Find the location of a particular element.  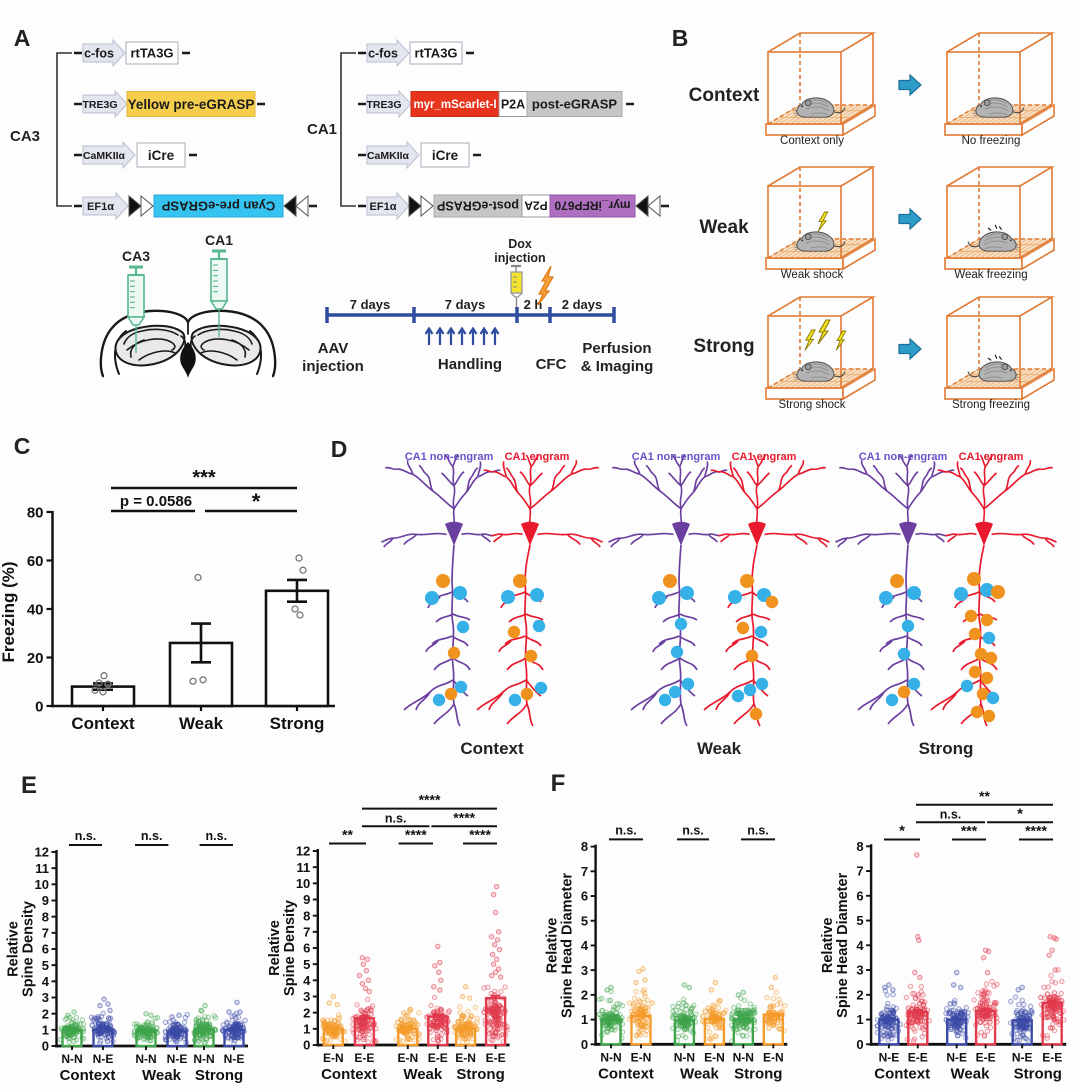

svg-text: 4 is located at coordinates (307, 980).